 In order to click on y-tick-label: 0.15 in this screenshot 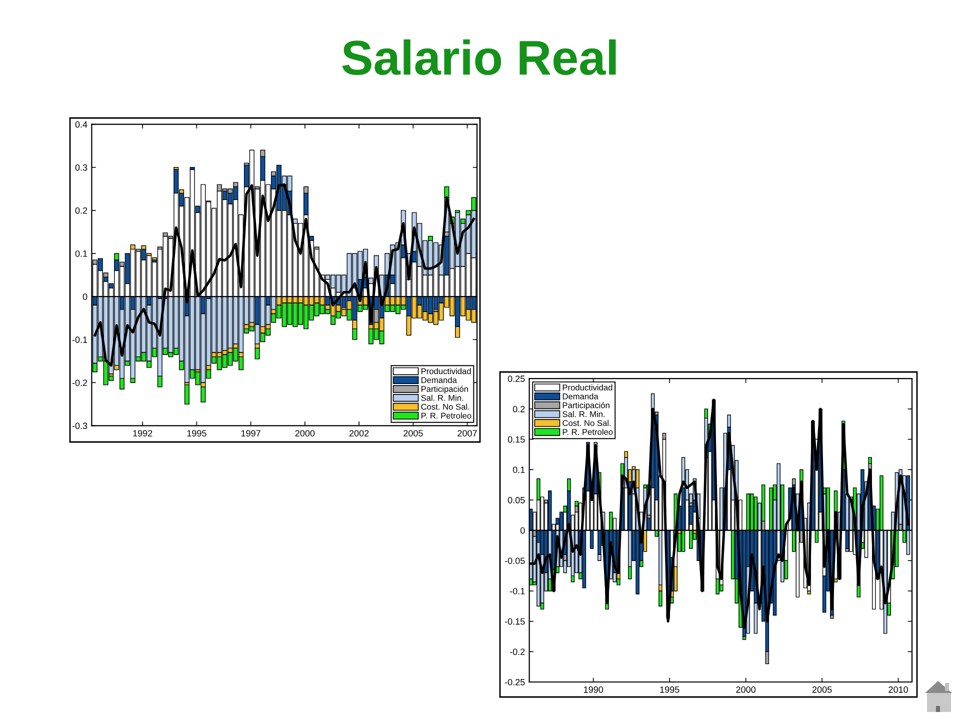, I will do `click(516, 439)`.